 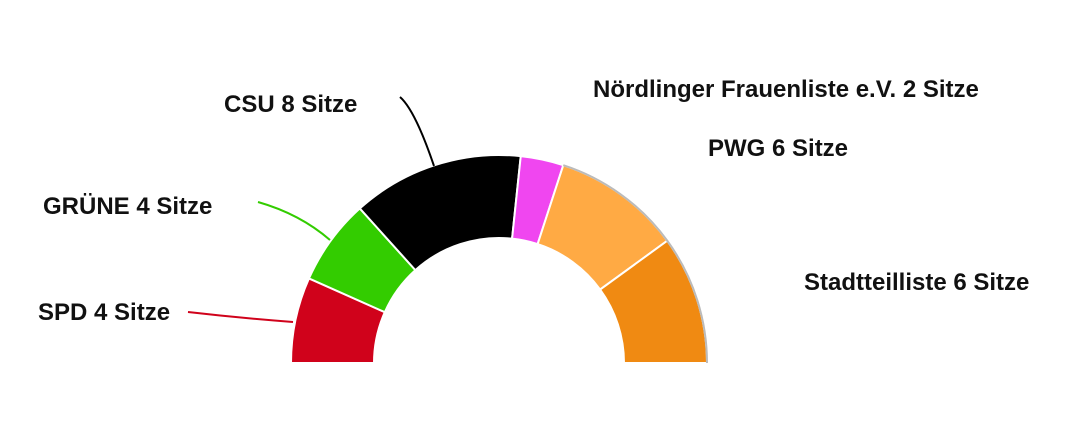 What do you see at coordinates (778, 148) in the screenshot?
I see `label-pwg: PWG 6 Sitze` at bounding box center [778, 148].